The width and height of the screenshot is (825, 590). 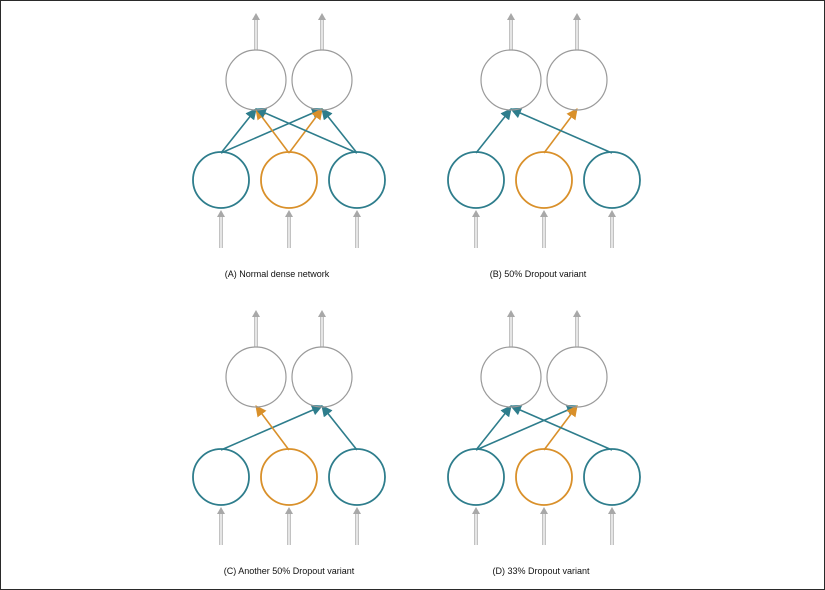 What do you see at coordinates (538, 274) in the screenshot?
I see `caption-b: (B) 50% Dropout variant` at bounding box center [538, 274].